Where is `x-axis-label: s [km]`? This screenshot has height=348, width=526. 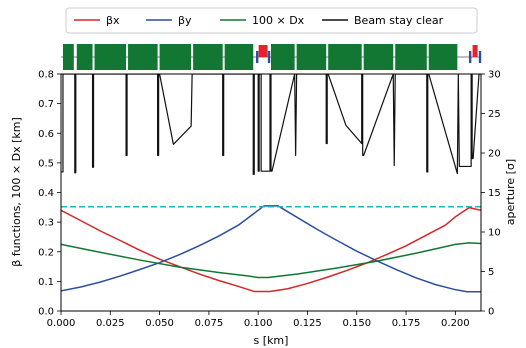 x-axis-label: s [km] is located at coordinates (271, 340).